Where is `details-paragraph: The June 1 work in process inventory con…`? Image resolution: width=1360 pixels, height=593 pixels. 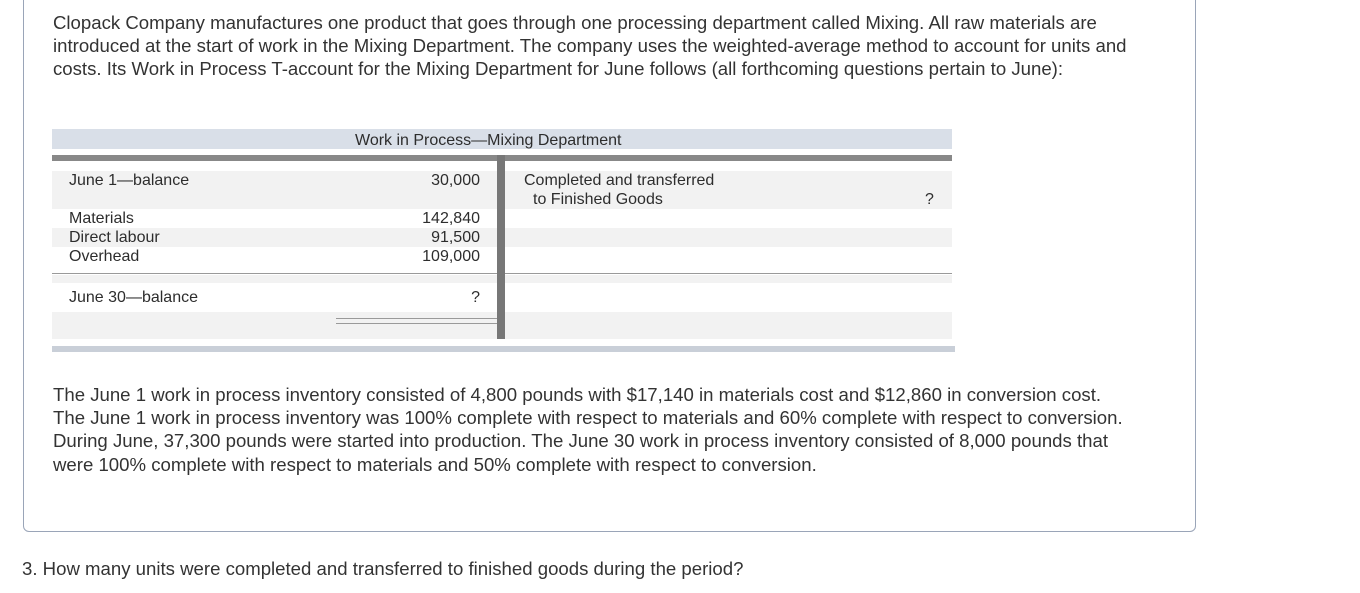 details-paragraph: The June 1 work in process inventory con… is located at coordinates (588, 429).